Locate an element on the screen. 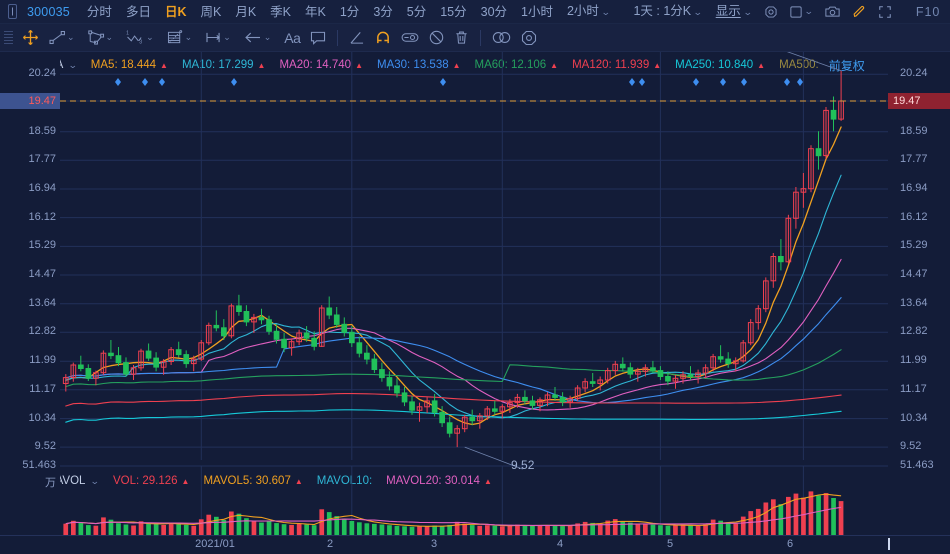  camera-snapshot-icon is located at coordinates (832, 12).